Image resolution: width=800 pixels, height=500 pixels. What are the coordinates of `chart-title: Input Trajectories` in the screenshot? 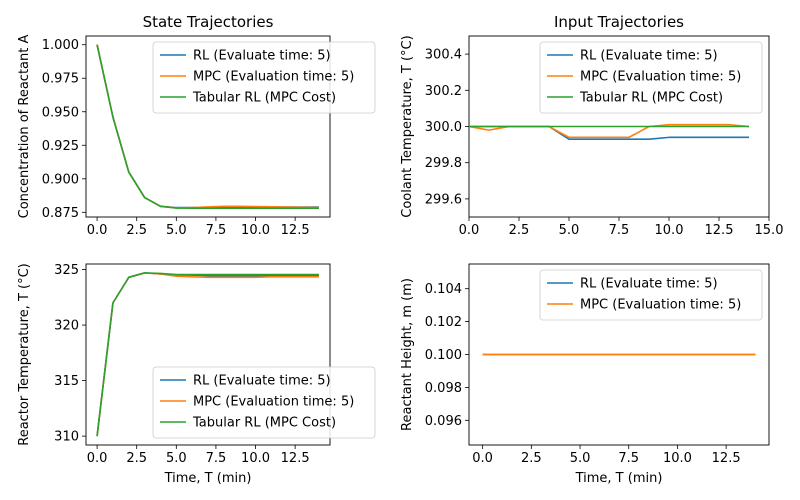 It's located at (619, 22).